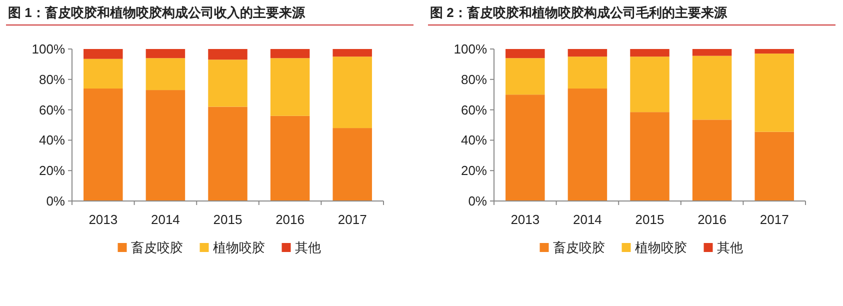  Describe the element at coordinates (579, 12) in the screenshot. I see `chart-title: 图 2：畜皮咬胶和植物咬胶构成公司毛利的主要来源` at that location.